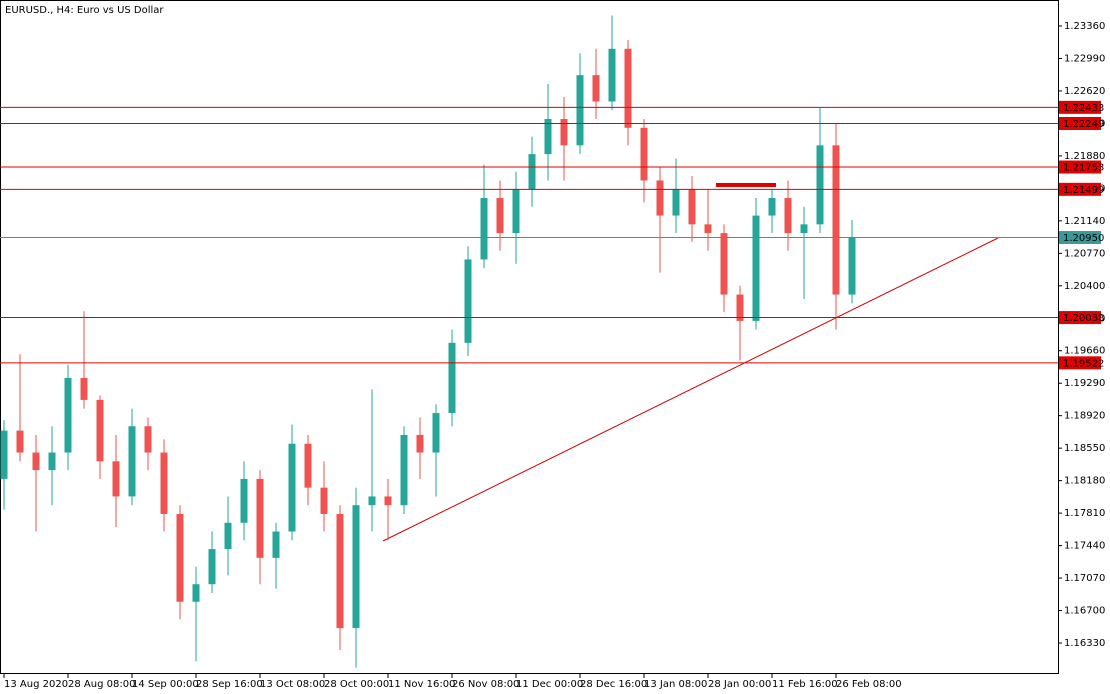 Image resolution: width=1110 pixels, height=694 pixels. What do you see at coordinates (292, 684) in the screenshot?
I see `x-tick-label: 13 Oct 08:00` at bounding box center [292, 684].